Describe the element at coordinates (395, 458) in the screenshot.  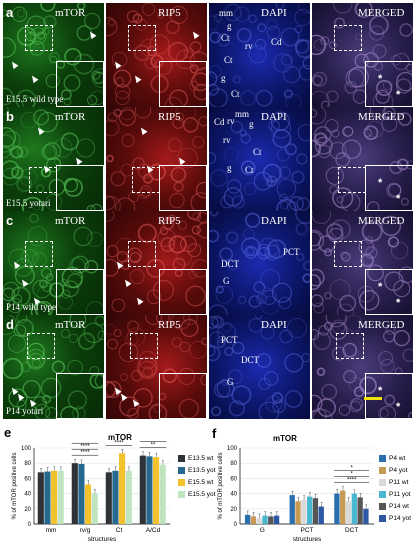
I see `legend-item: P4 wt` at that location.